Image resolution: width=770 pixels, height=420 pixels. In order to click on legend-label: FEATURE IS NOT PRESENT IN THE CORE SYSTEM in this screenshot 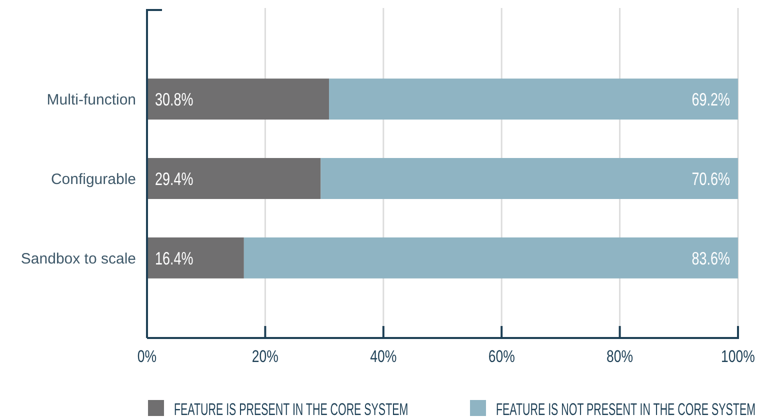, I will do `click(626, 410)`.